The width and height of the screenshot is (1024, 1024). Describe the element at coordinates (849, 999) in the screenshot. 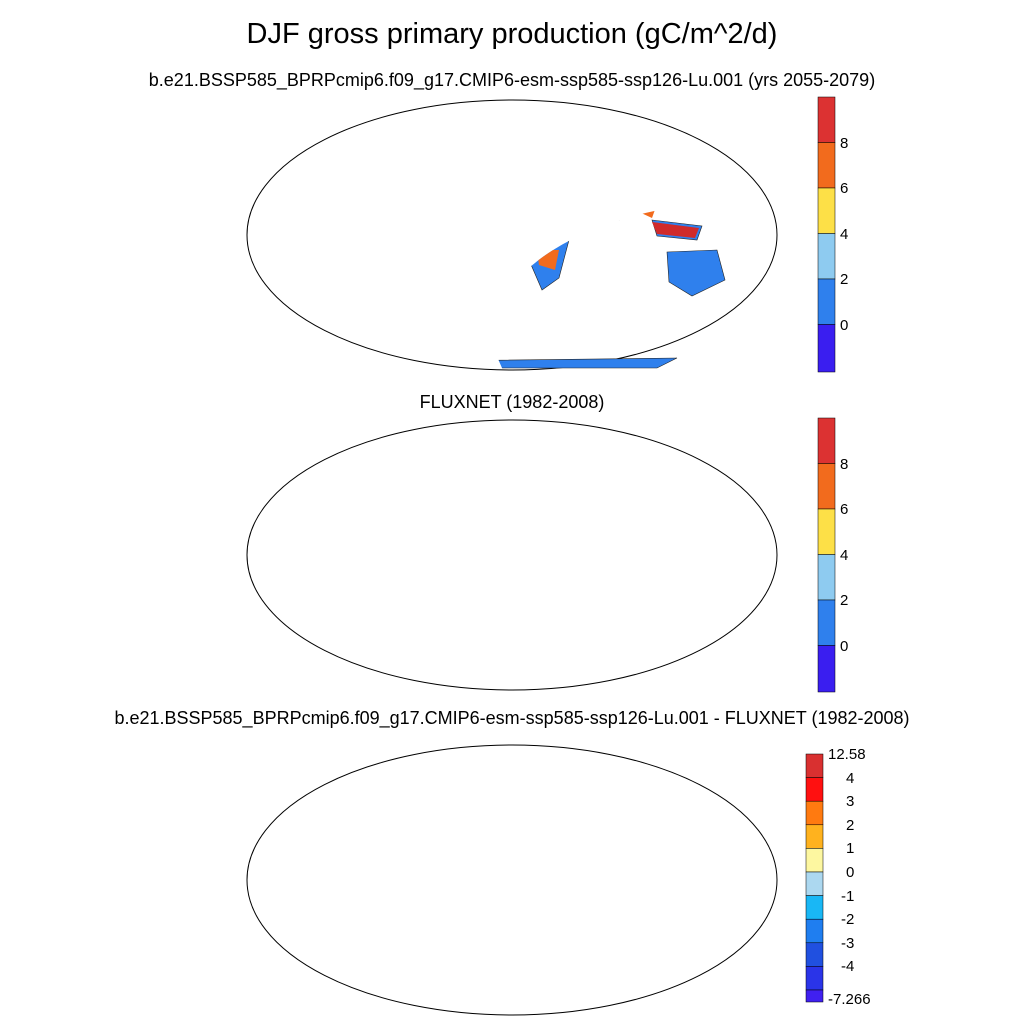

I see `colorbar-tick-label: -7.266` at that location.